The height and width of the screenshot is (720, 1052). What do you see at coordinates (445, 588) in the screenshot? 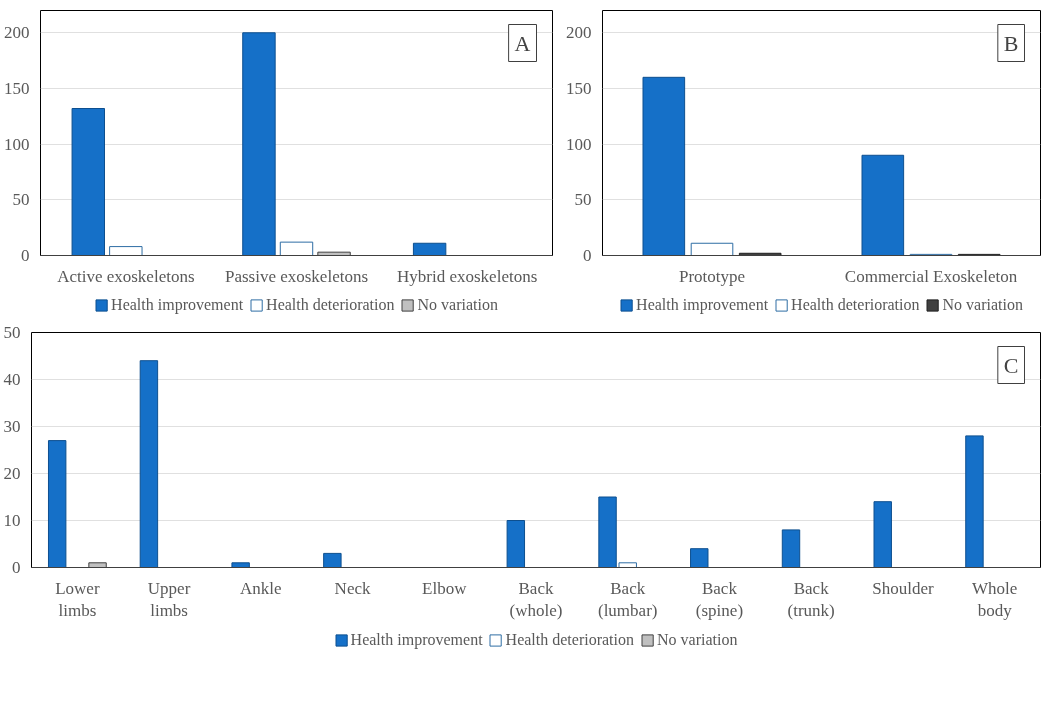
I see `x-tick-label: Elbow` at bounding box center [445, 588].